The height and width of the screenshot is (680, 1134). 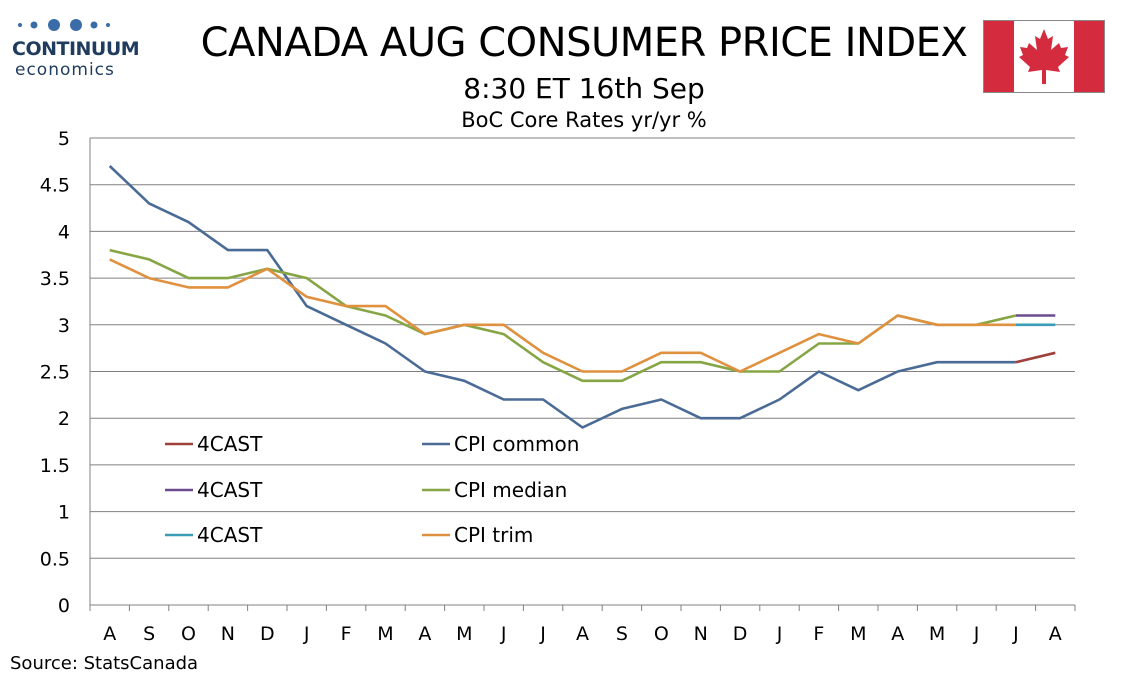 What do you see at coordinates (55, 559) in the screenshot?
I see `y-tick-label: 0.5` at bounding box center [55, 559].